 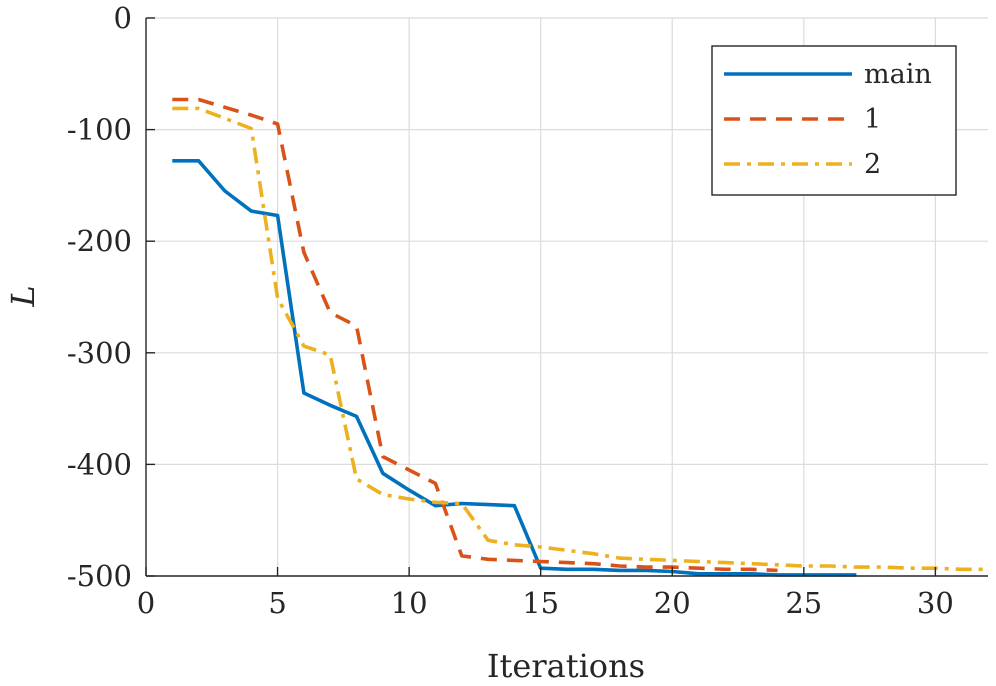 I want to click on x-tick-label: 0, so click(x=146, y=603).